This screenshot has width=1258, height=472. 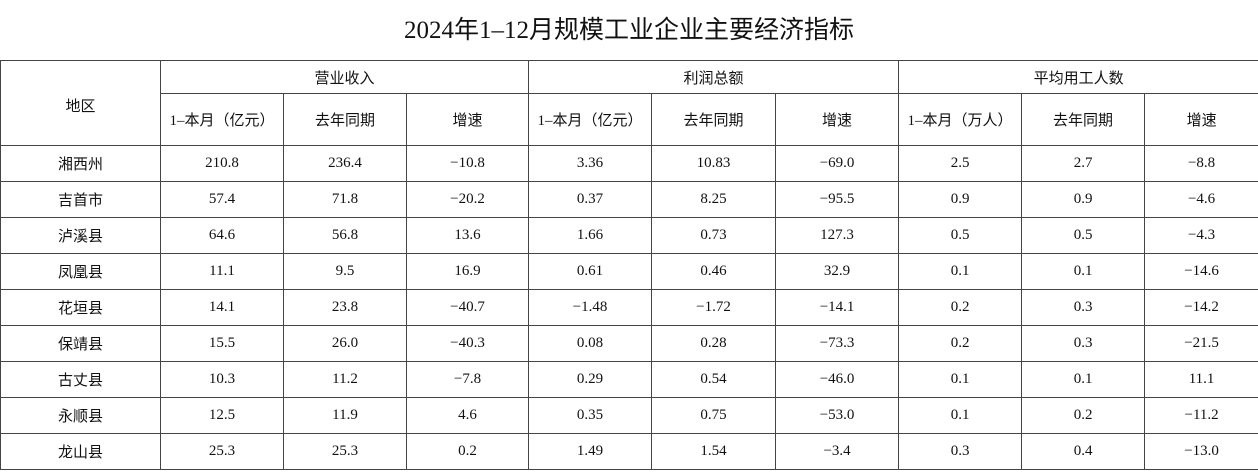 What do you see at coordinates (345, 379) in the screenshot?
I see `value-cell: 11.2` at bounding box center [345, 379].